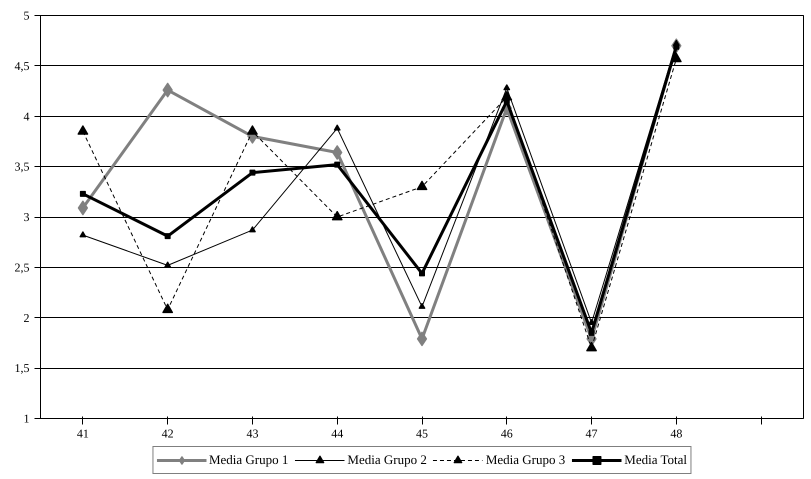  I want to click on x-tick-label: 41, so click(82, 433).